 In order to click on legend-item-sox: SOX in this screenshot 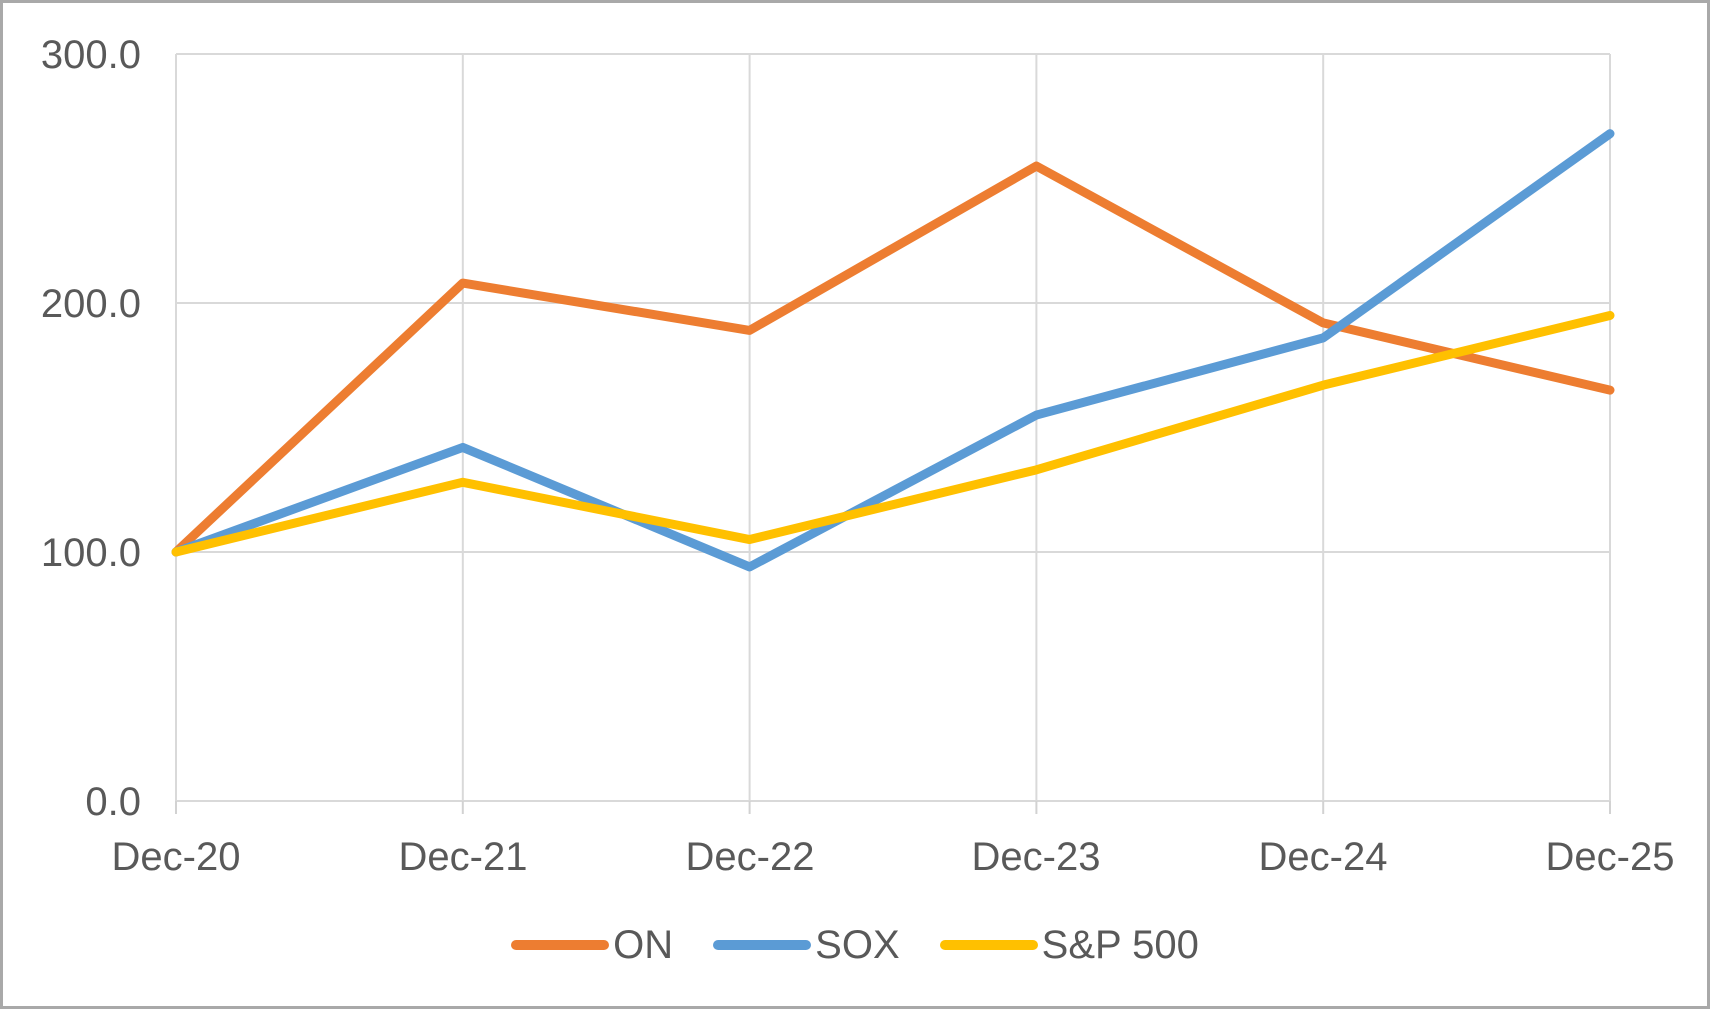, I will do `click(806, 945)`.